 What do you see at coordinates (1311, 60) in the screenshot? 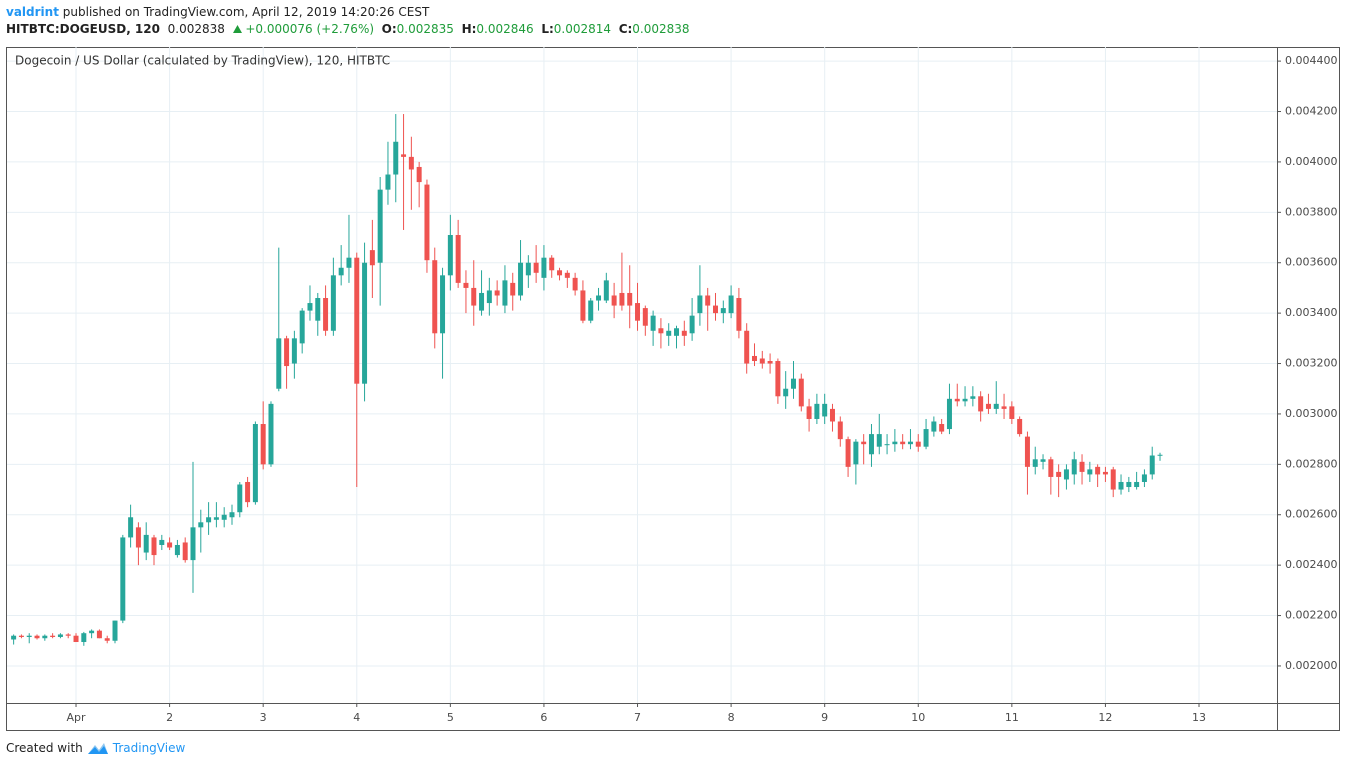
I see `y-tick-label: 0.004400` at bounding box center [1311, 60].